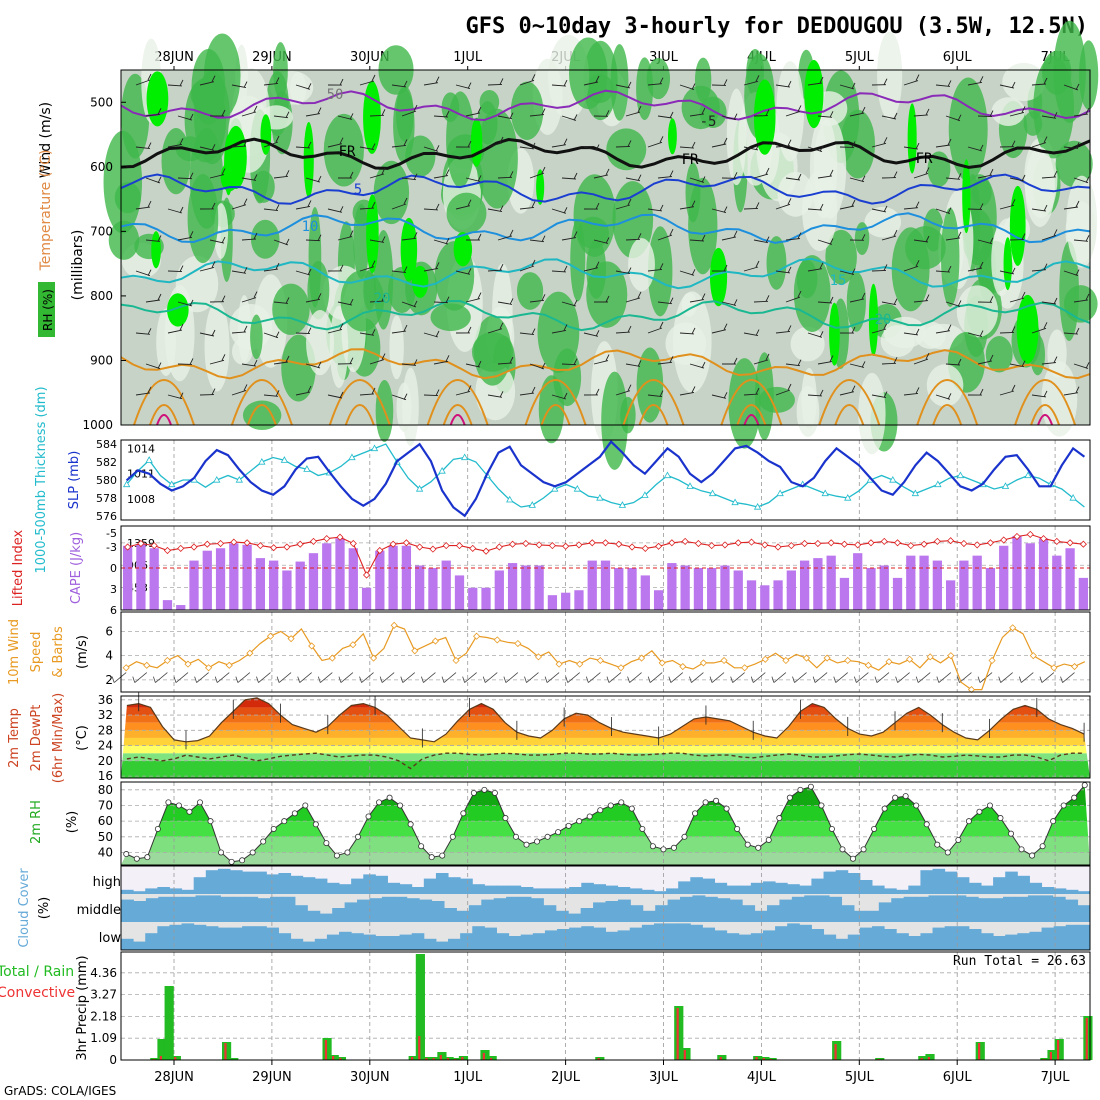 This screenshot has width=1100, height=1100. I want to click on rh-saturated-blob, so click(718, 277).